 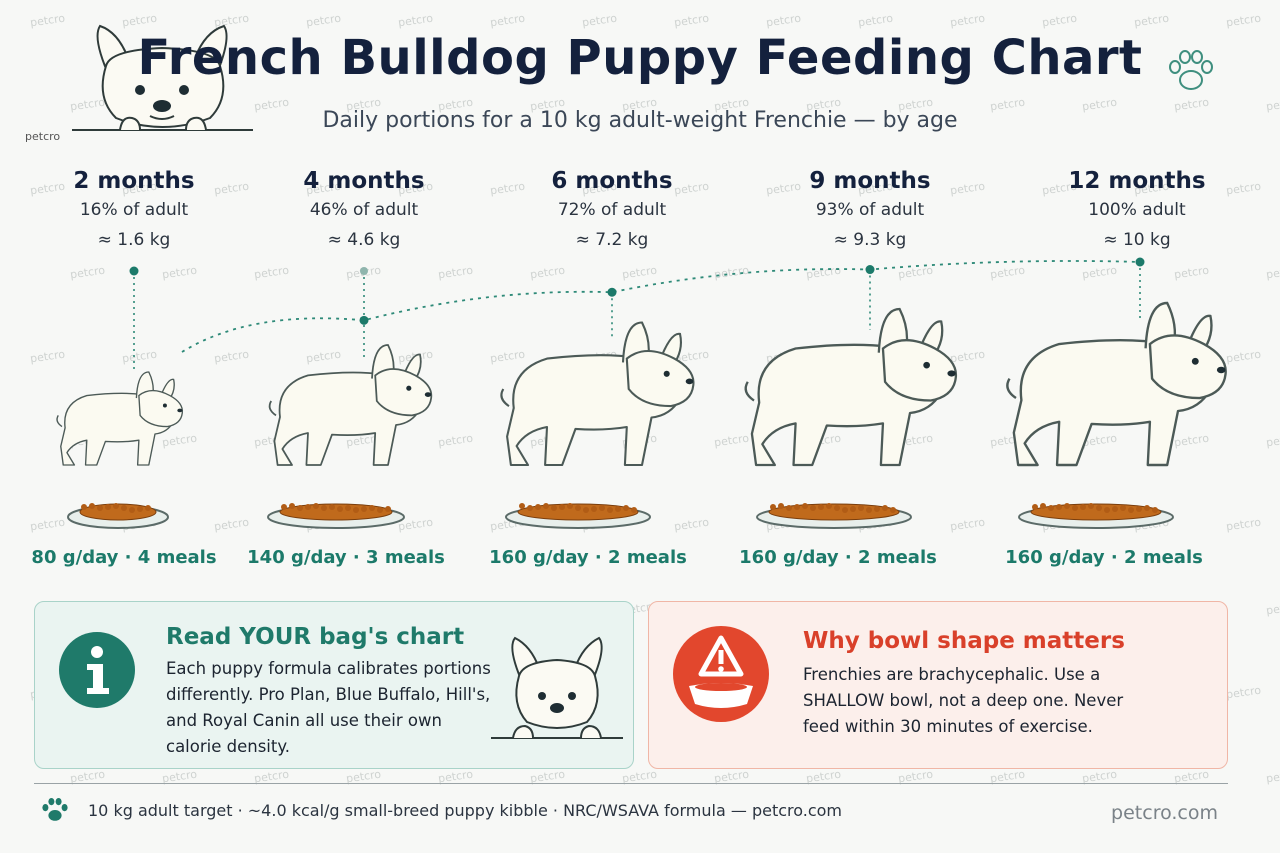 I want to click on stage-weight-label: ≈ 7.2 kg, so click(x=612, y=240).